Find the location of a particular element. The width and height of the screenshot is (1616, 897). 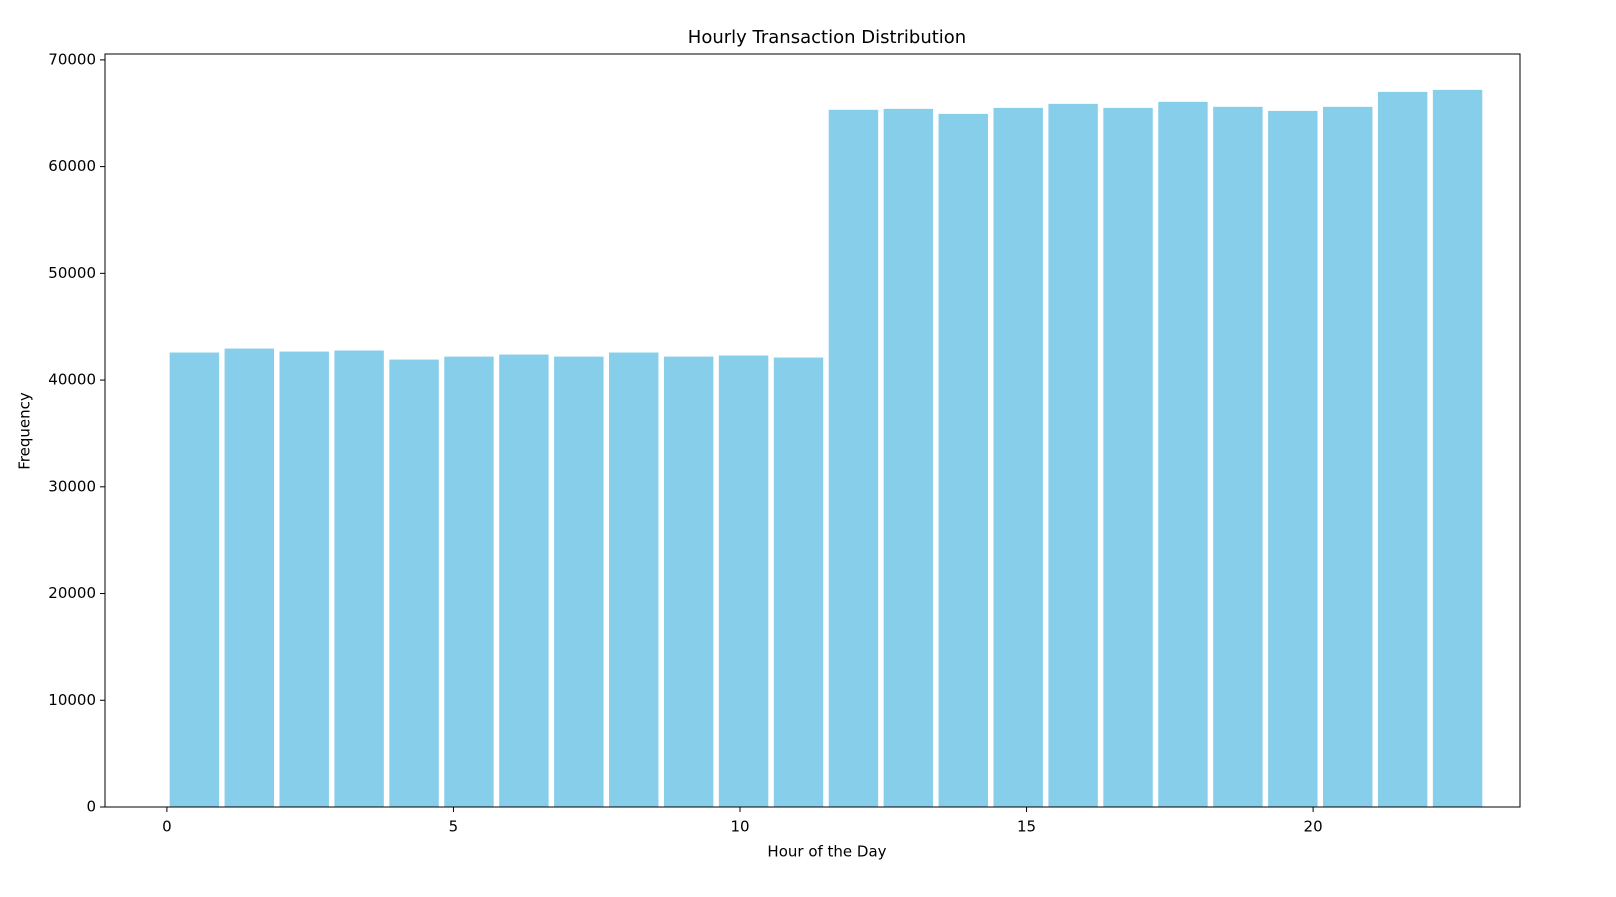

y-tick-label: 20000 is located at coordinates (72, 593).